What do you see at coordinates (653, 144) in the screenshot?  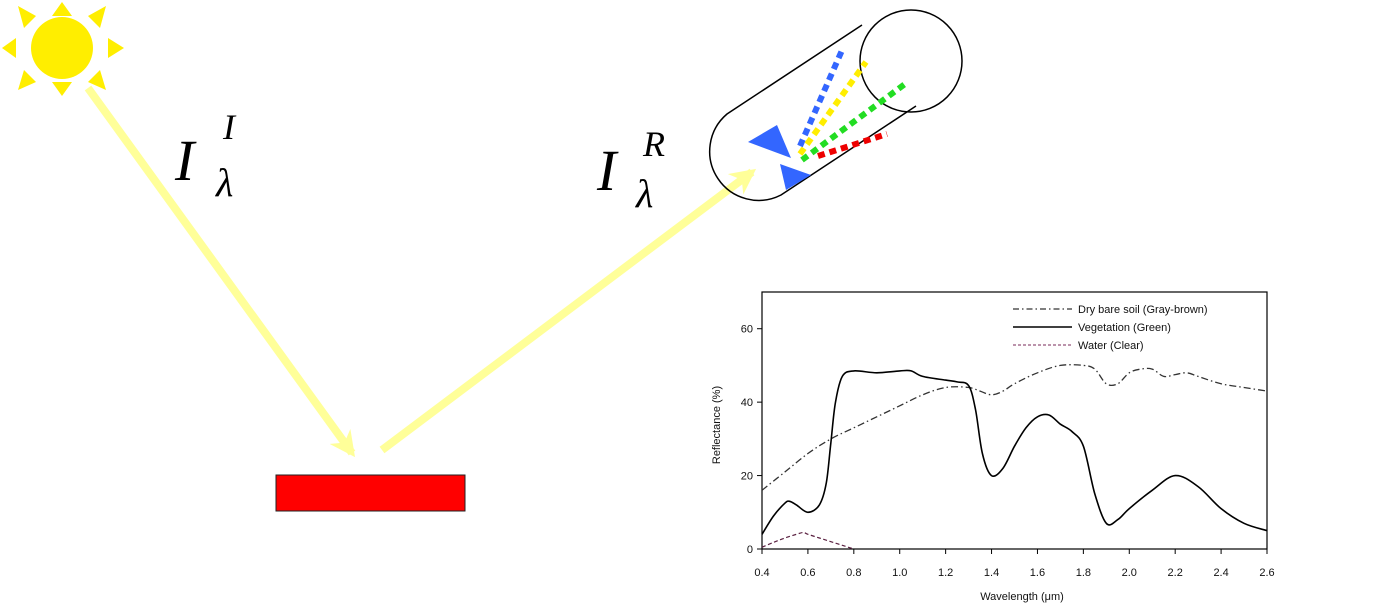 I see `reflected-label-sup: R` at bounding box center [653, 144].